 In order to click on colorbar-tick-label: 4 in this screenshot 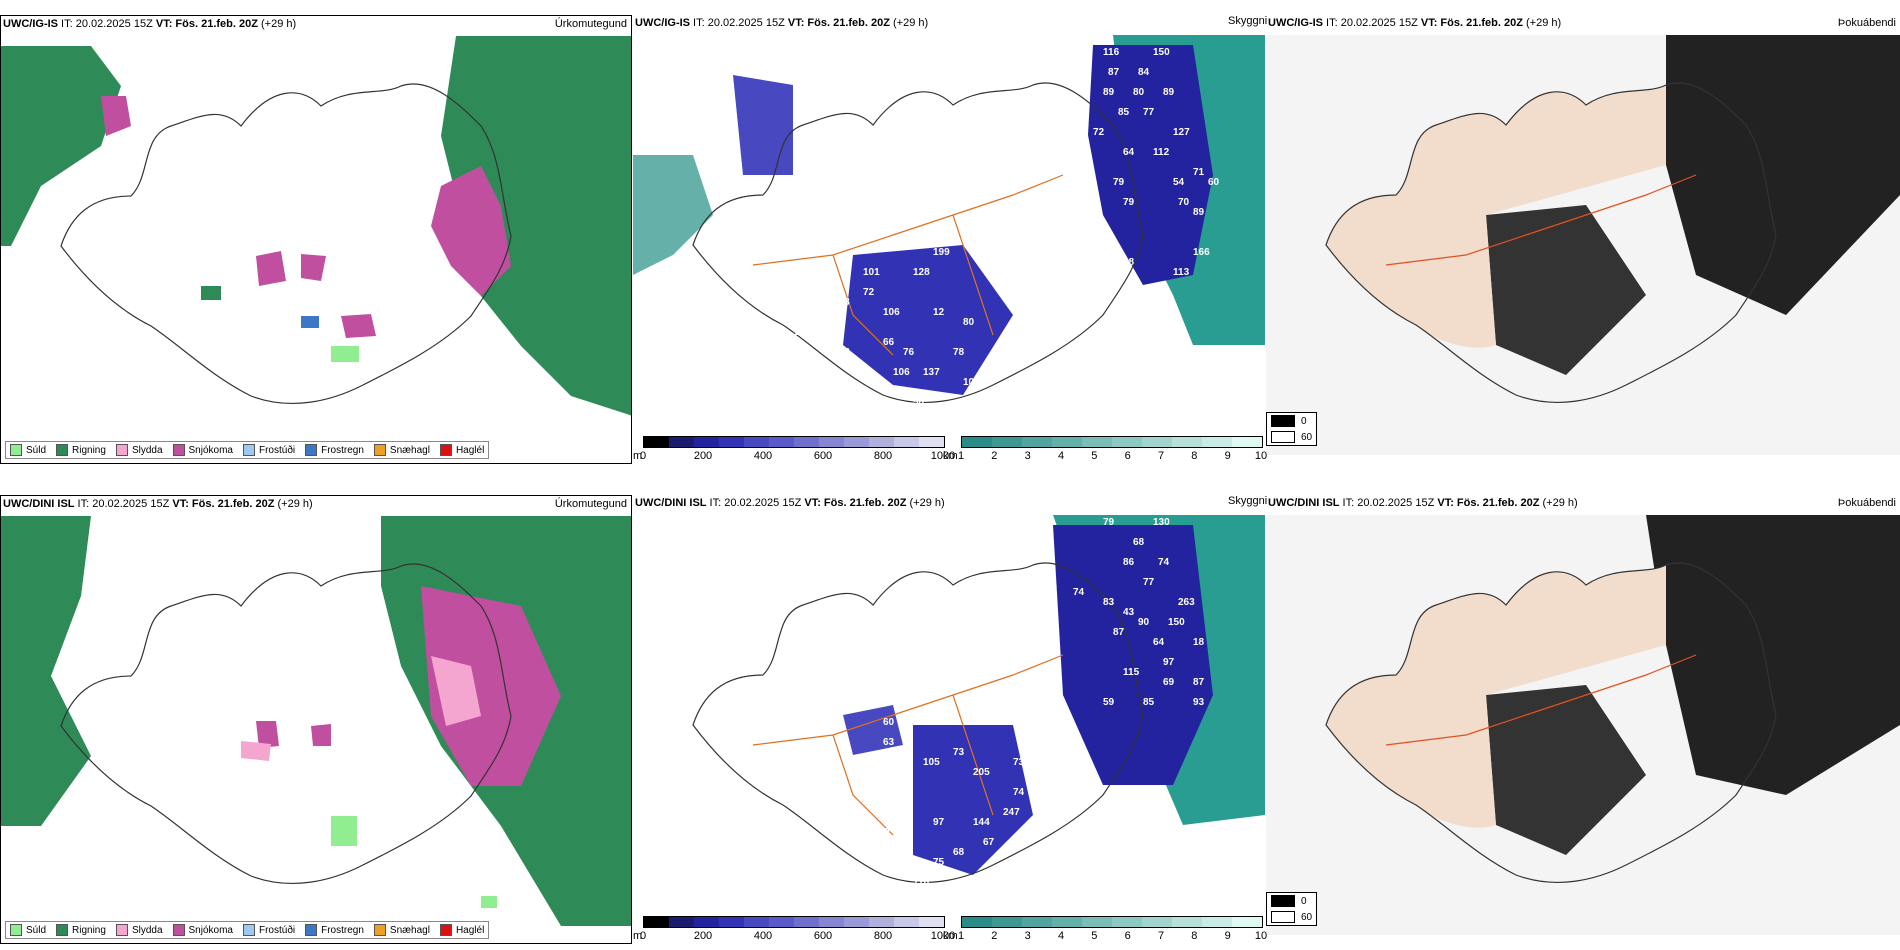, I will do `click(1061, 936)`.